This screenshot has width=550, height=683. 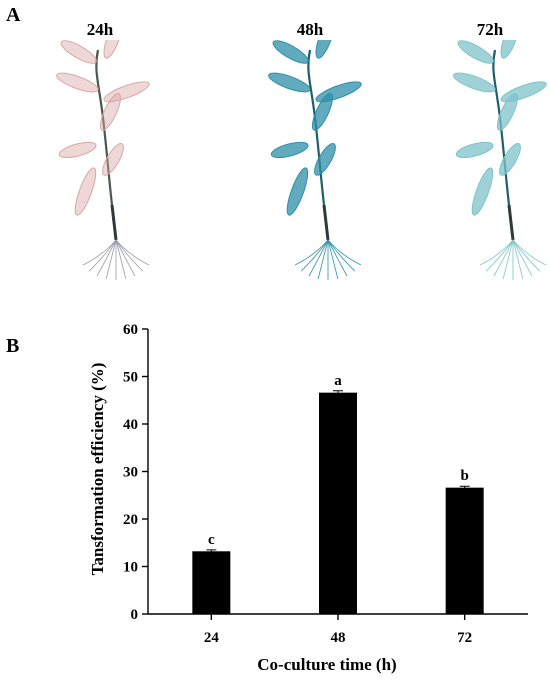 I want to click on plant-72h, so click(x=500, y=160).